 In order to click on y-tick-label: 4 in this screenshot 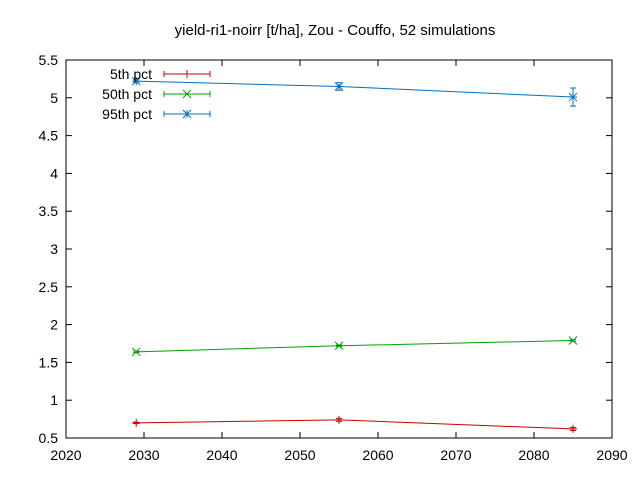, I will do `click(54, 173)`.